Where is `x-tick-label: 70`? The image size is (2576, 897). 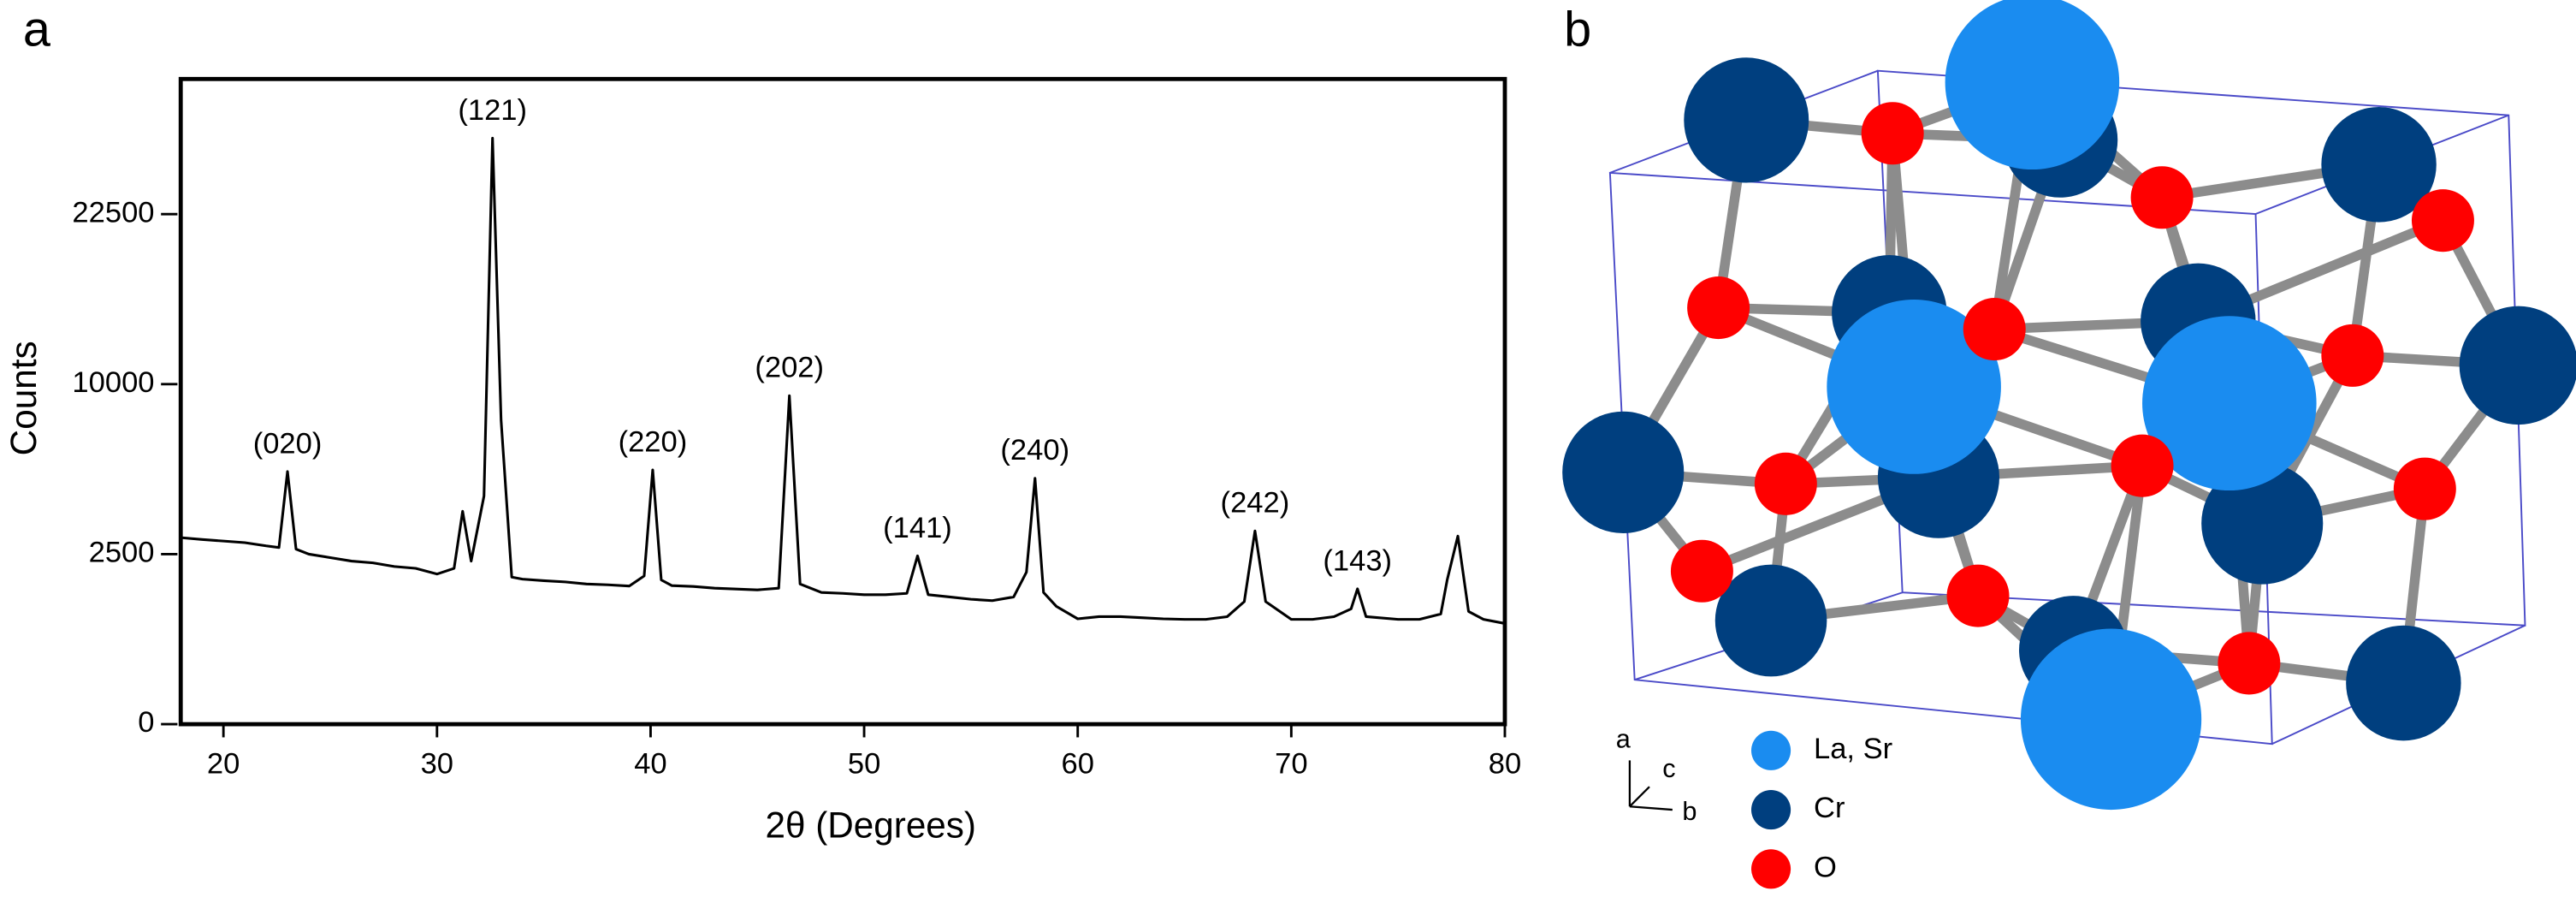
x-tick-label: 70 is located at coordinates (1291, 763).